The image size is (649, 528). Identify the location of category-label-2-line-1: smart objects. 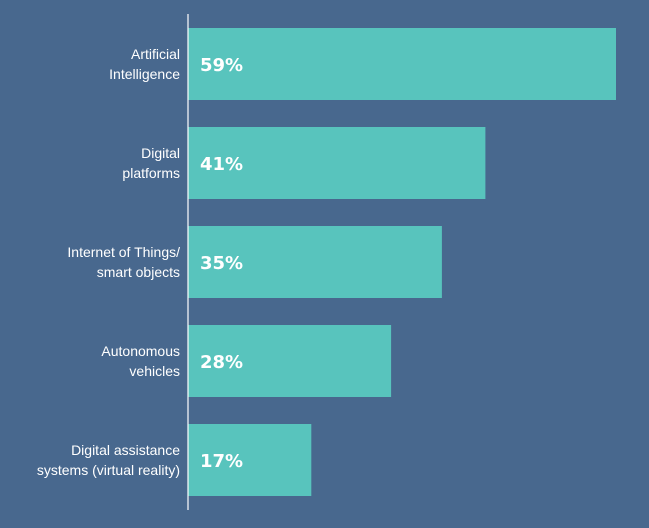
(138, 272).